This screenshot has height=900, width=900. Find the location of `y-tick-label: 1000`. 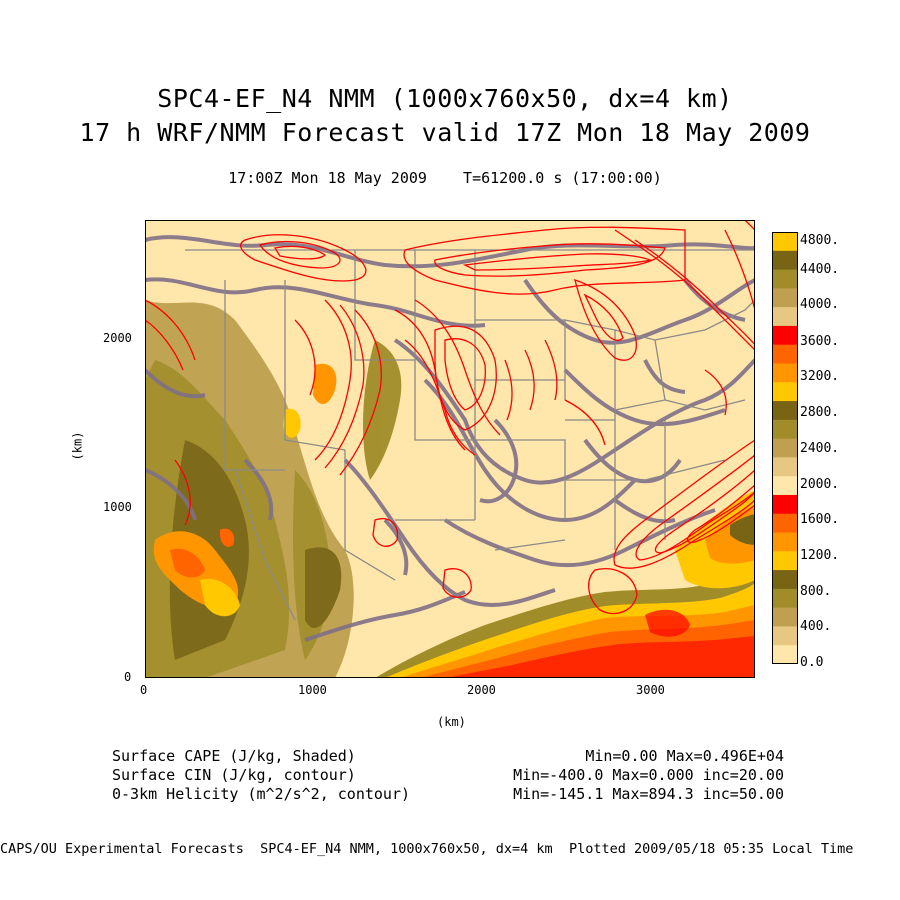

y-tick-label: 1000 is located at coordinates (117, 507).